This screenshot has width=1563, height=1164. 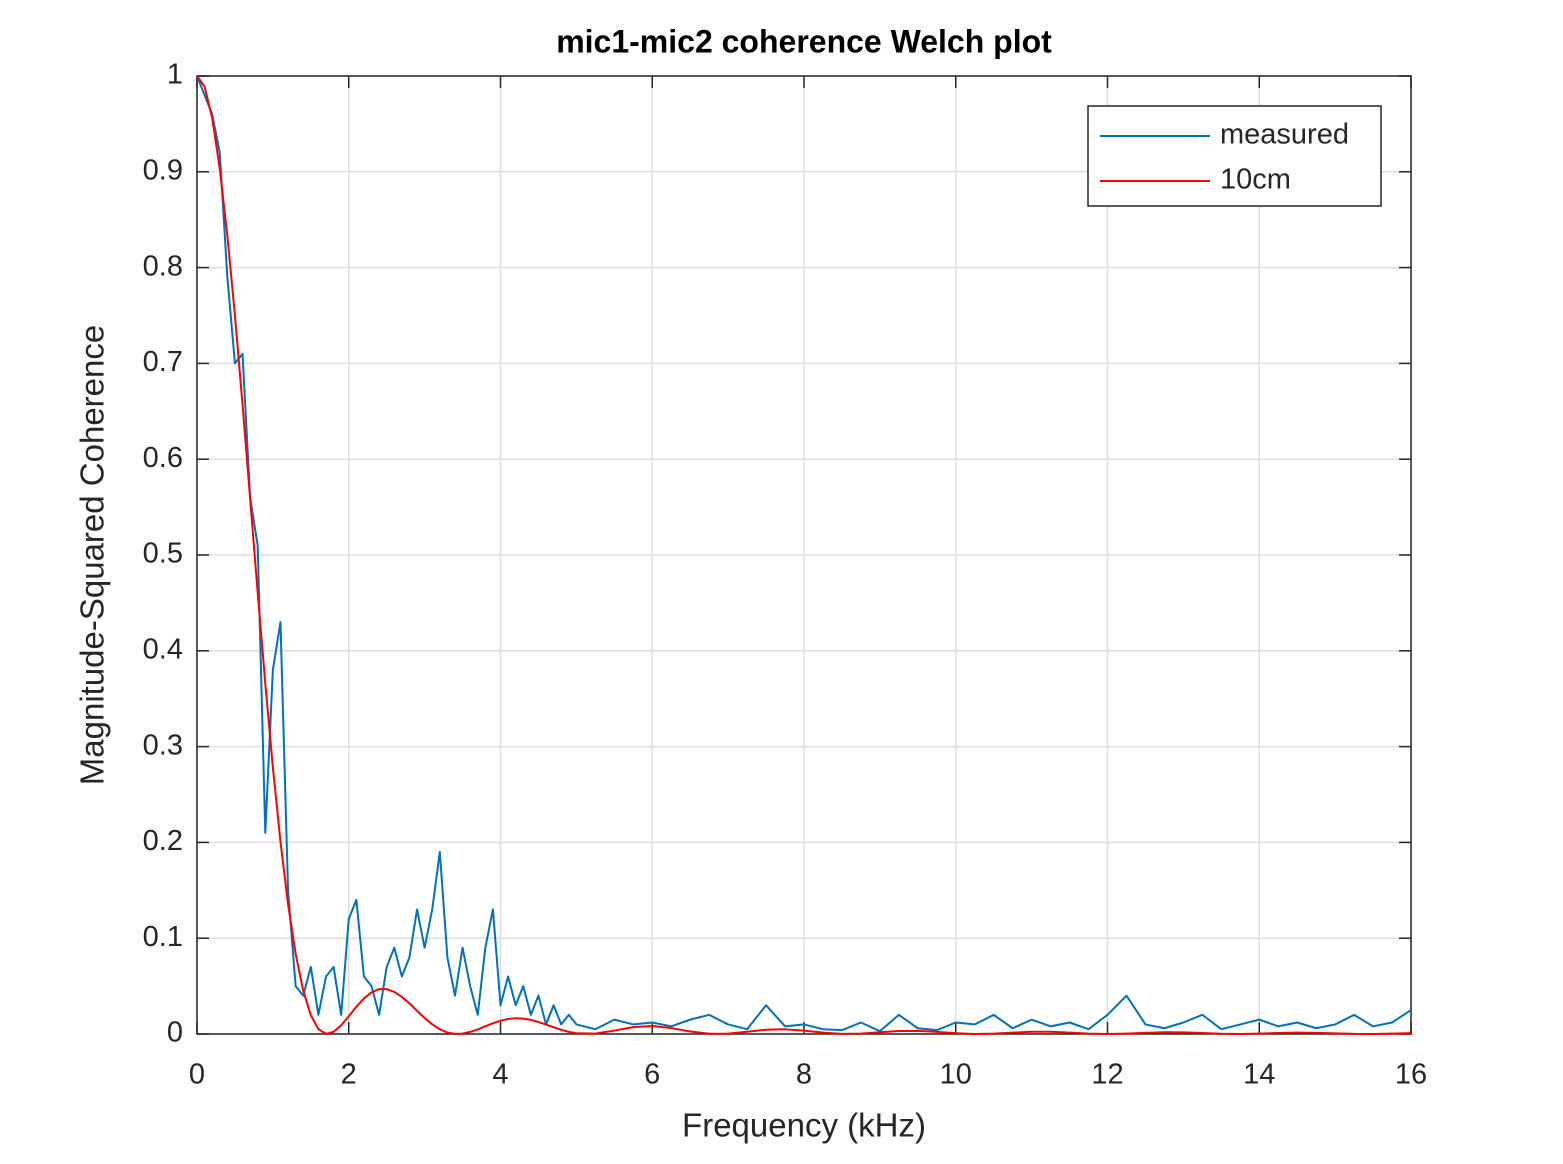 What do you see at coordinates (163, 458) in the screenshot?
I see `y-tick-label: 0.6` at bounding box center [163, 458].